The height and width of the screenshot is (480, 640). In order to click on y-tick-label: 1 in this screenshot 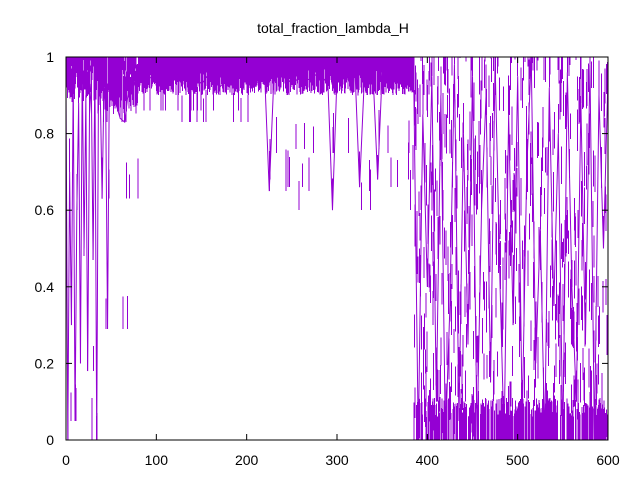, I will do `click(50, 57)`.